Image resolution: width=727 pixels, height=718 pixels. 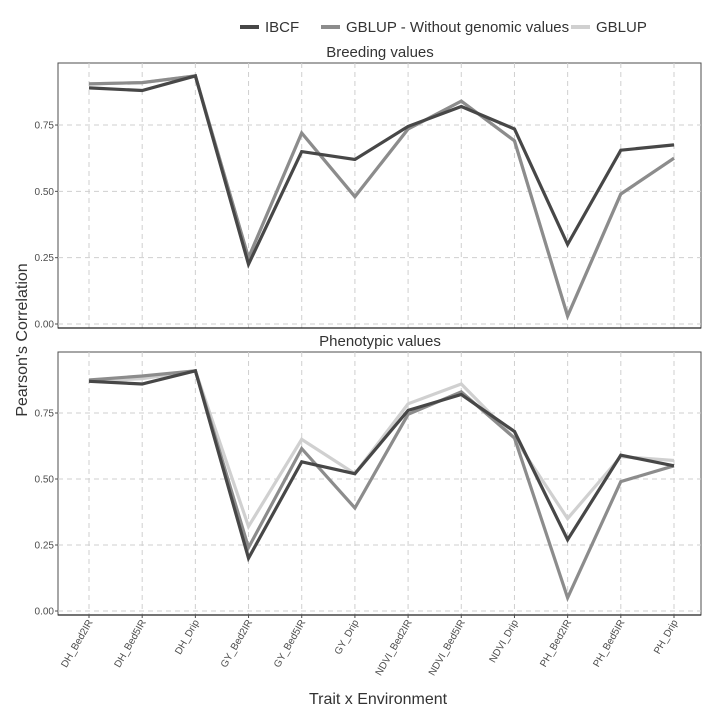 What do you see at coordinates (556, 643) in the screenshot?
I see `x-tick-label: PH_Bed2IR` at bounding box center [556, 643].